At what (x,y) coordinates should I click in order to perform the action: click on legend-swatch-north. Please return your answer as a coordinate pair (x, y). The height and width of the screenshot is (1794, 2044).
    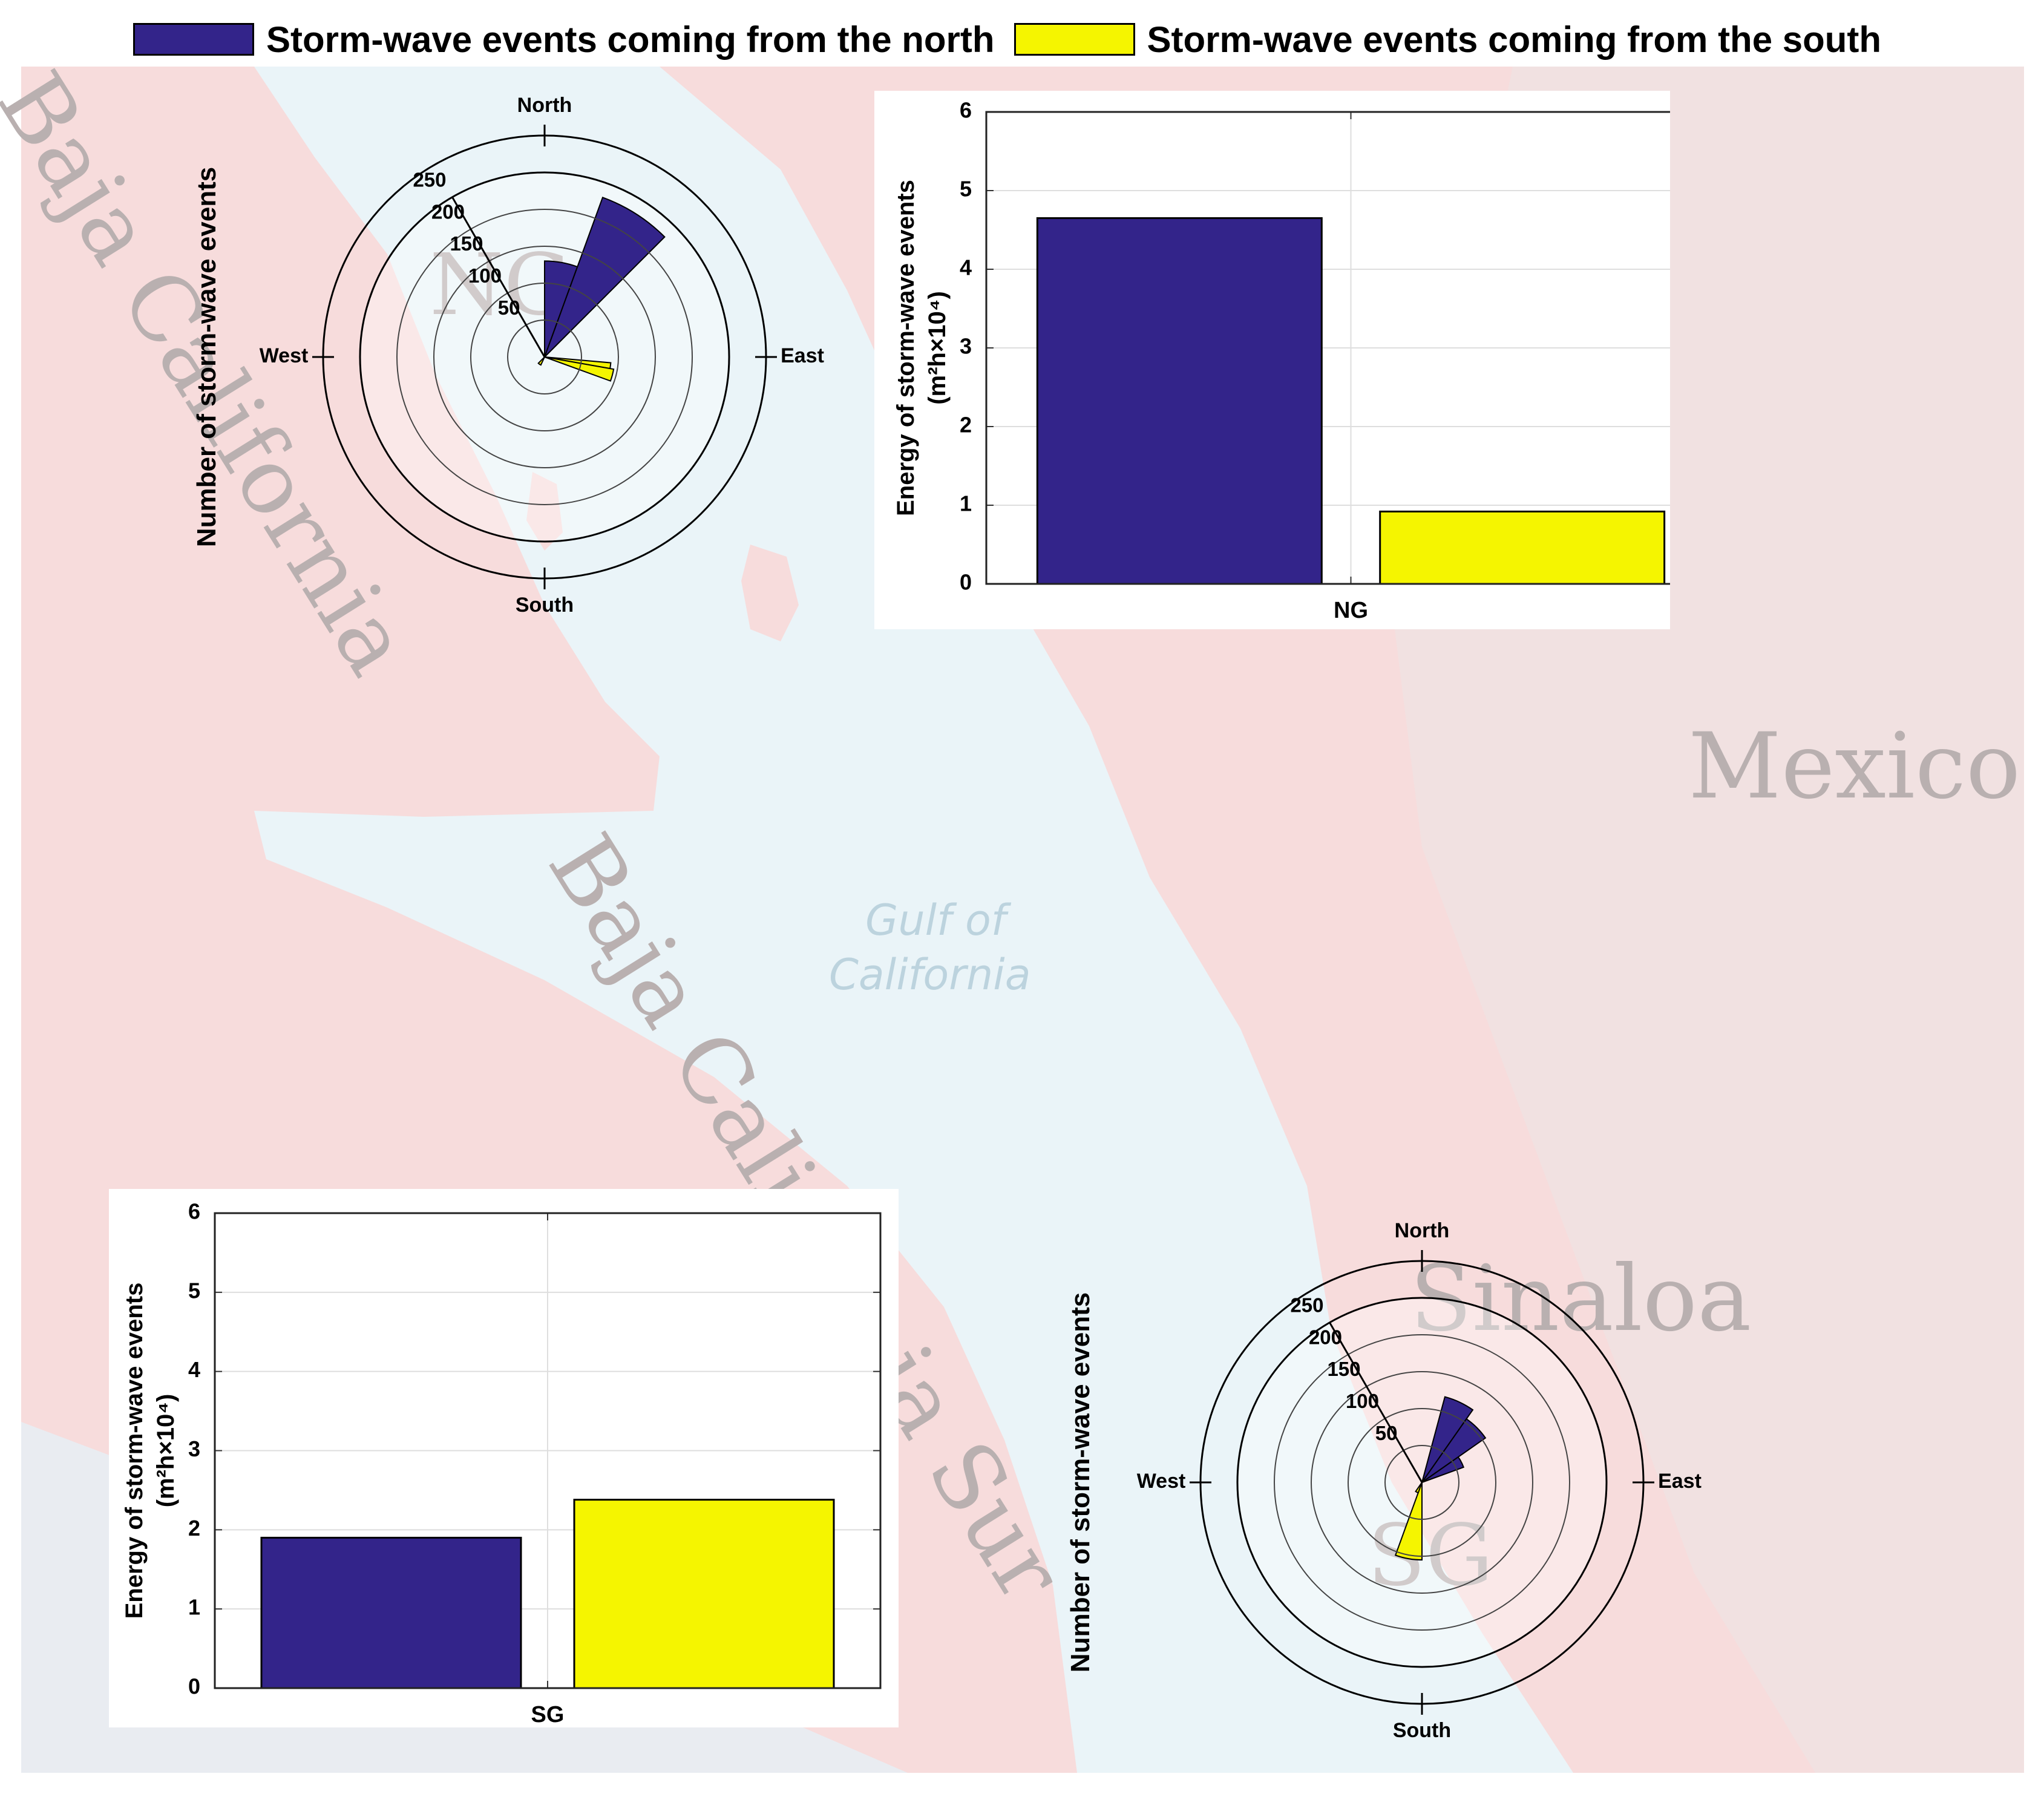
    Looking at the image, I should click on (194, 39).